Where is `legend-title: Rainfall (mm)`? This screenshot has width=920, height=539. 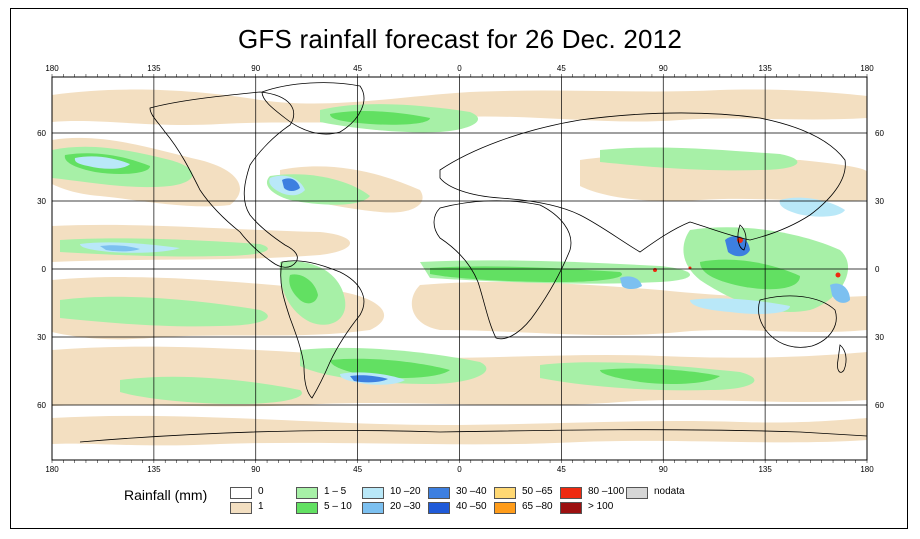 legend-title: Rainfall (mm) is located at coordinates (166, 495).